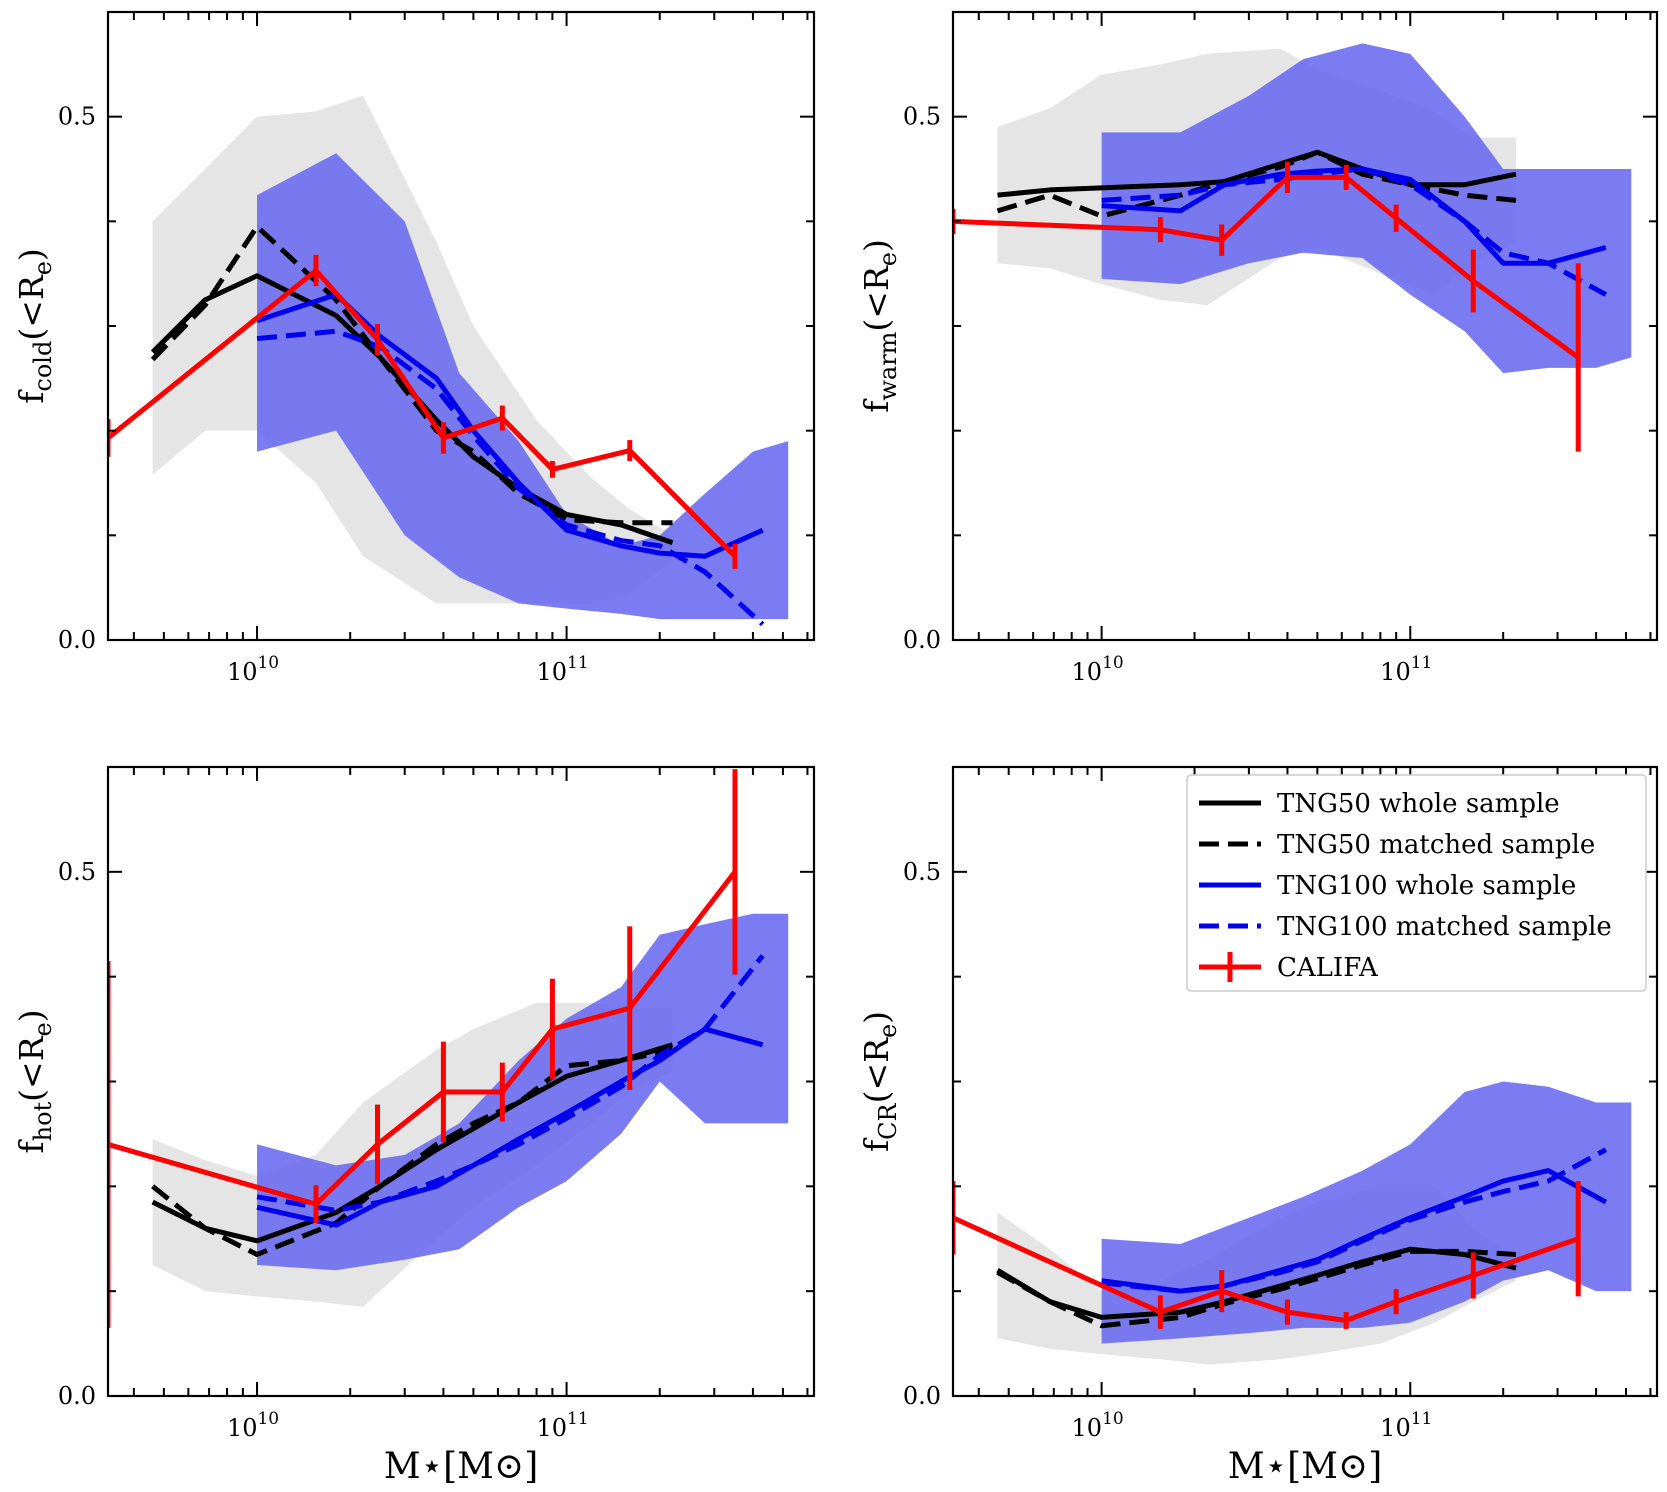 This screenshot has height=1492, width=1667. What do you see at coordinates (1426, 886) in the screenshot?
I see `legend-label: TNG100 whole sample` at bounding box center [1426, 886].